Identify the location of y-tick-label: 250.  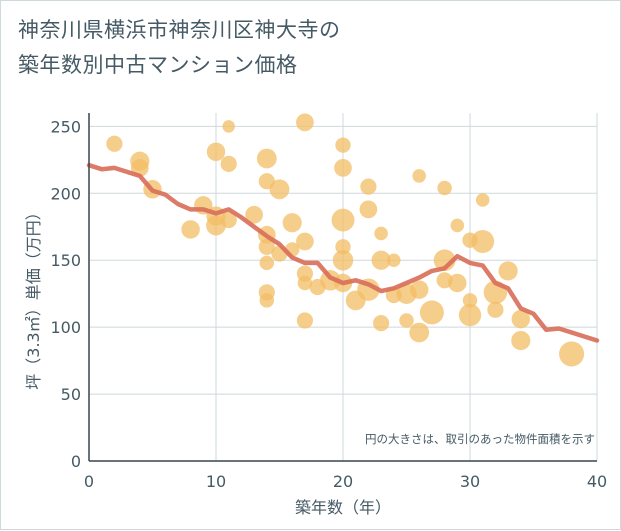
(65, 126).